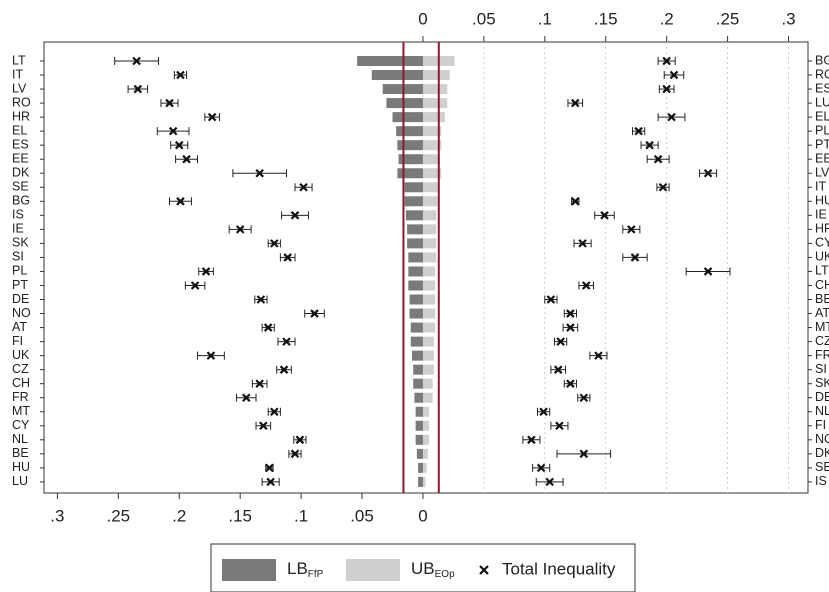  Describe the element at coordinates (19, 271) in the screenshot. I see `left-category-label: PL` at that location.